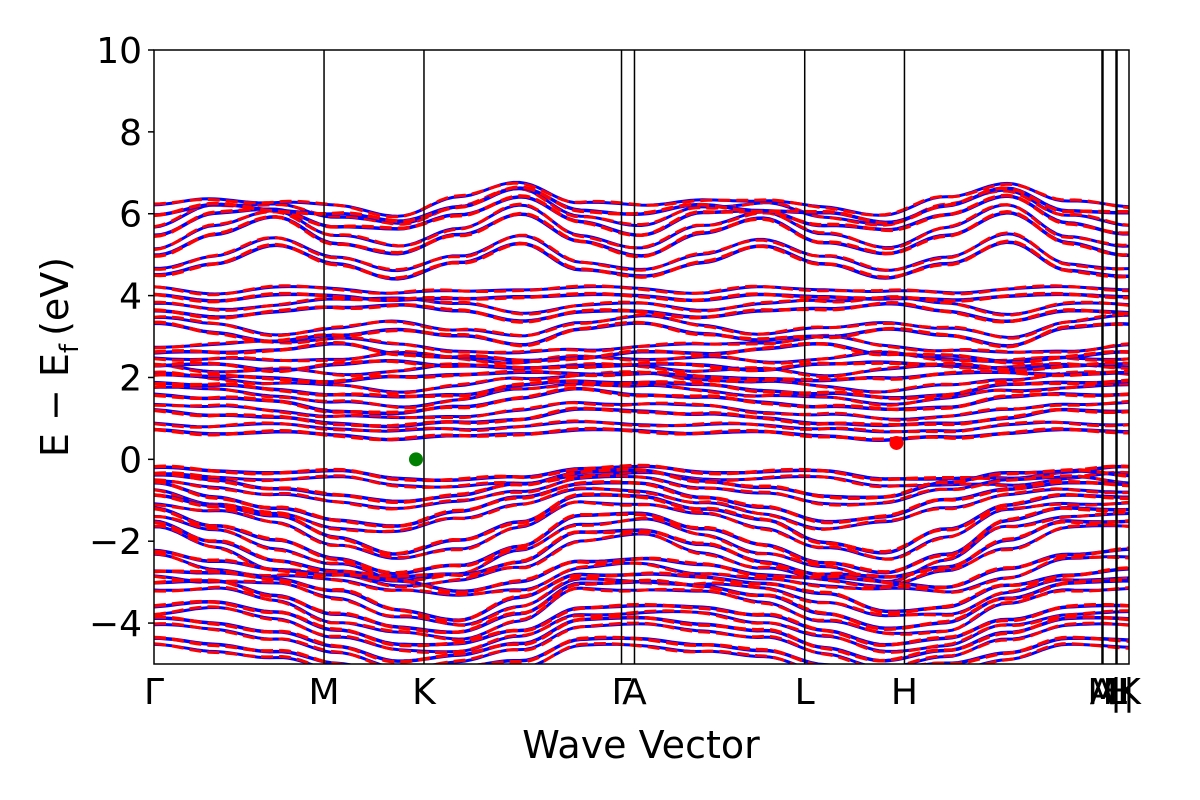  Describe the element at coordinates (130, 215) in the screenshot. I see `y-tick-label: 6` at that location.